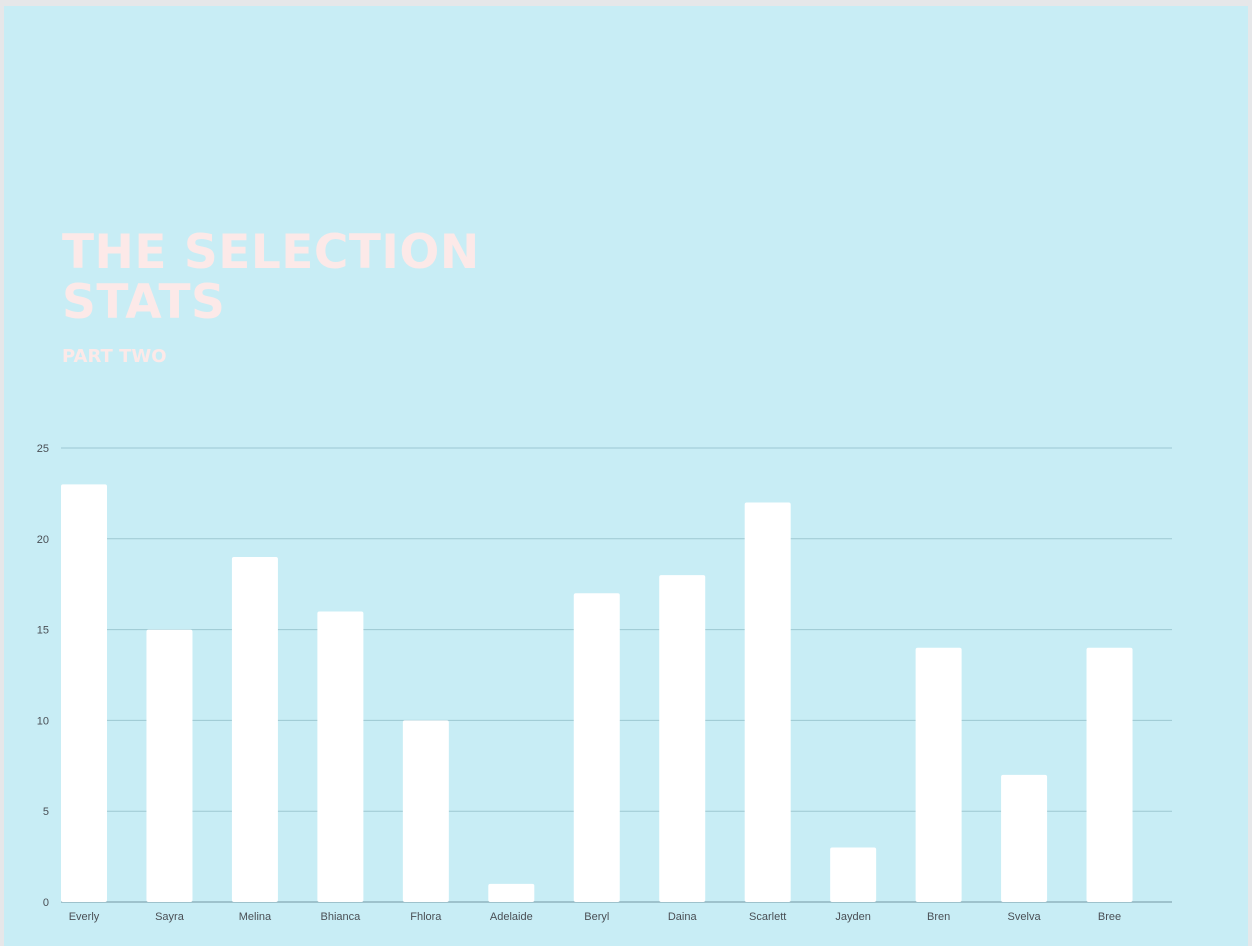 Image resolution: width=1252 pixels, height=946 pixels. I want to click on bar-bren, so click(938, 774).